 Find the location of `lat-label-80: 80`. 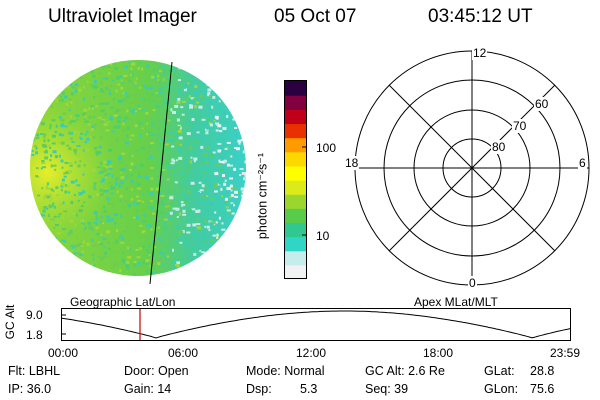

lat-label-80: 80 is located at coordinates (499, 147).